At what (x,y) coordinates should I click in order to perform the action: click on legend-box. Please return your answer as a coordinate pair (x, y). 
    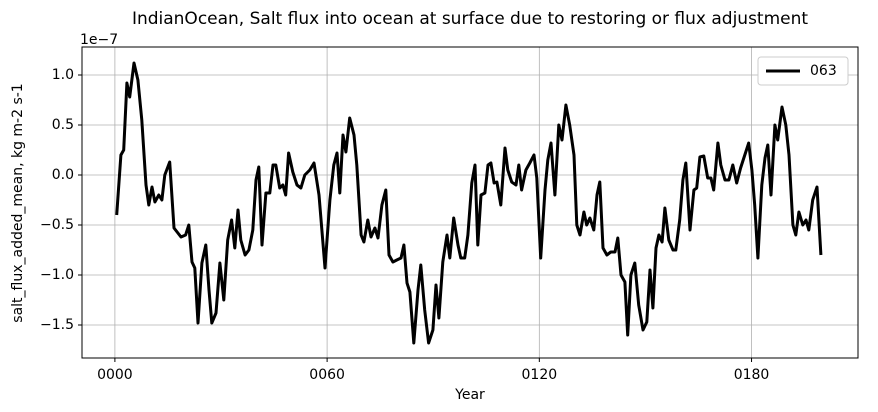
    Looking at the image, I should click on (803, 71).